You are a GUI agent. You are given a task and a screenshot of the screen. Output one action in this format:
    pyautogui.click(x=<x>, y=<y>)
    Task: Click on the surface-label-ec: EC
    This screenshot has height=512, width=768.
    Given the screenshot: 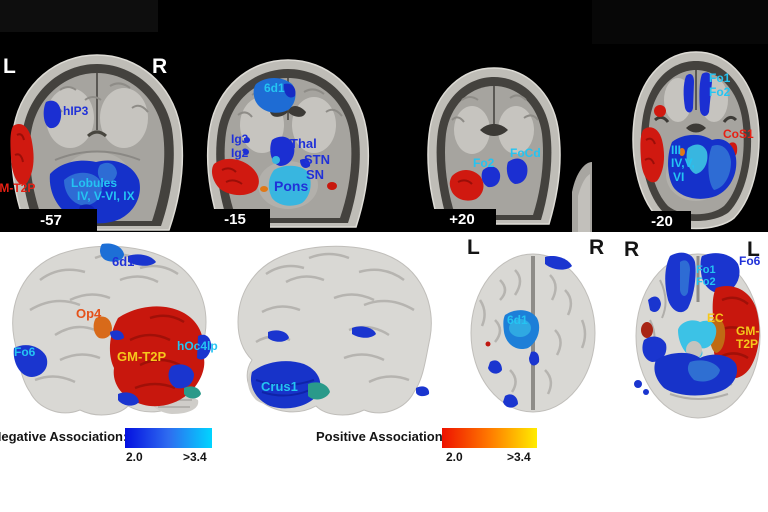 What is the action you would take?
    pyautogui.click(x=715, y=318)
    